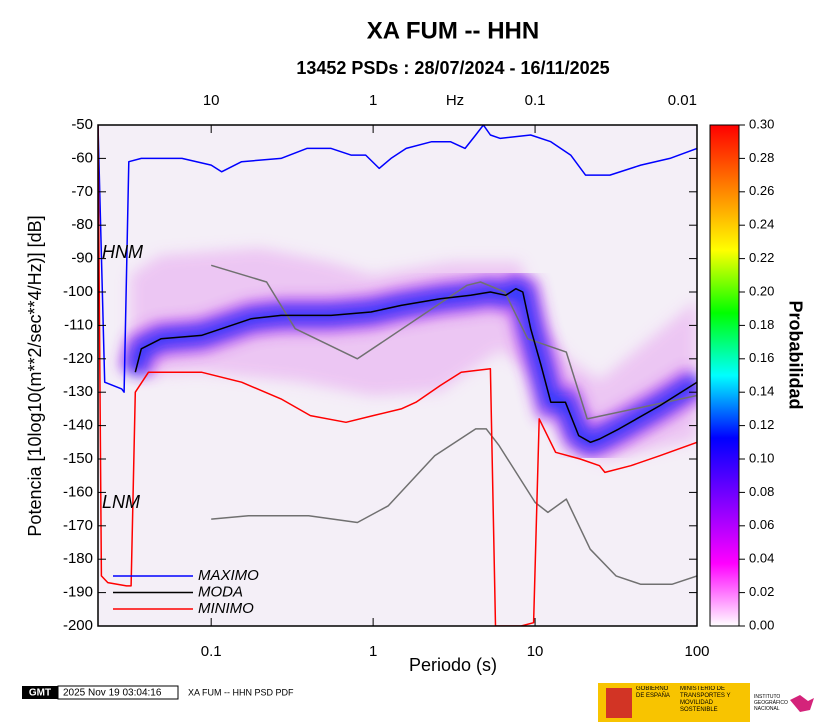 The width and height of the screenshot is (824, 722). What do you see at coordinates (761, 558) in the screenshot?
I see `colorbar-tick-label: 0.04` at bounding box center [761, 558].